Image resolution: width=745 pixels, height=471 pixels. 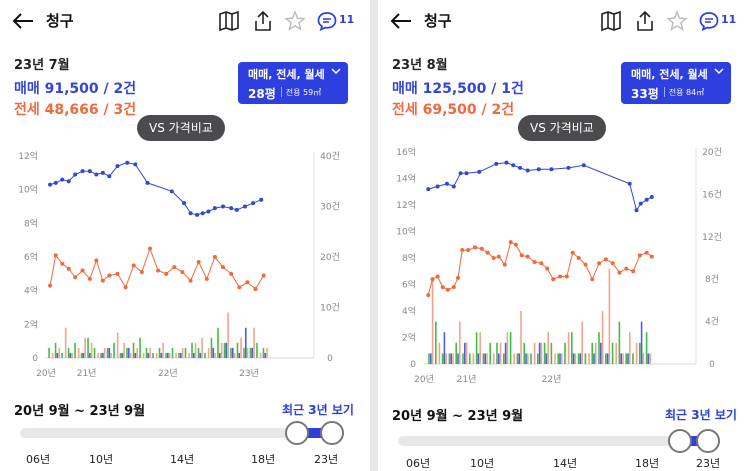 What do you see at coordinates (458, 89) in the screenshot?
I see `sale-price-summary: 매매 125,500 / 1건` at bounding box center [458, 89].